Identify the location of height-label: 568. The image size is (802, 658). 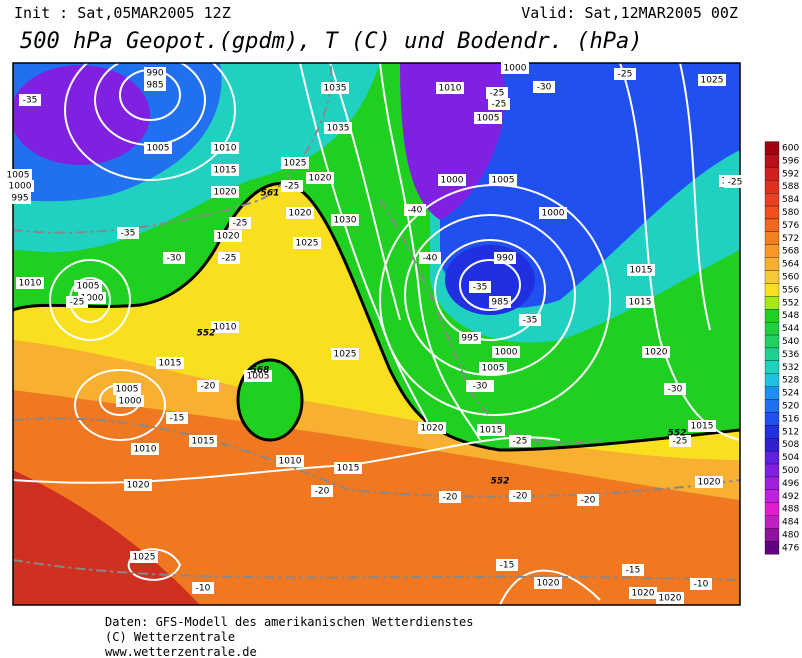
(260, 371).